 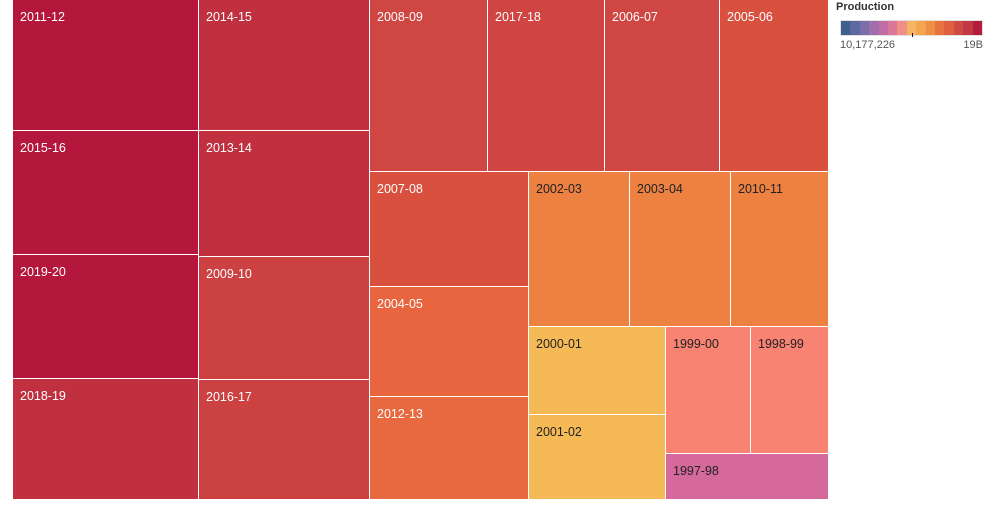 I want to click on treemap-cell-2017-18: 2017-18, so click(x=546, y=86).